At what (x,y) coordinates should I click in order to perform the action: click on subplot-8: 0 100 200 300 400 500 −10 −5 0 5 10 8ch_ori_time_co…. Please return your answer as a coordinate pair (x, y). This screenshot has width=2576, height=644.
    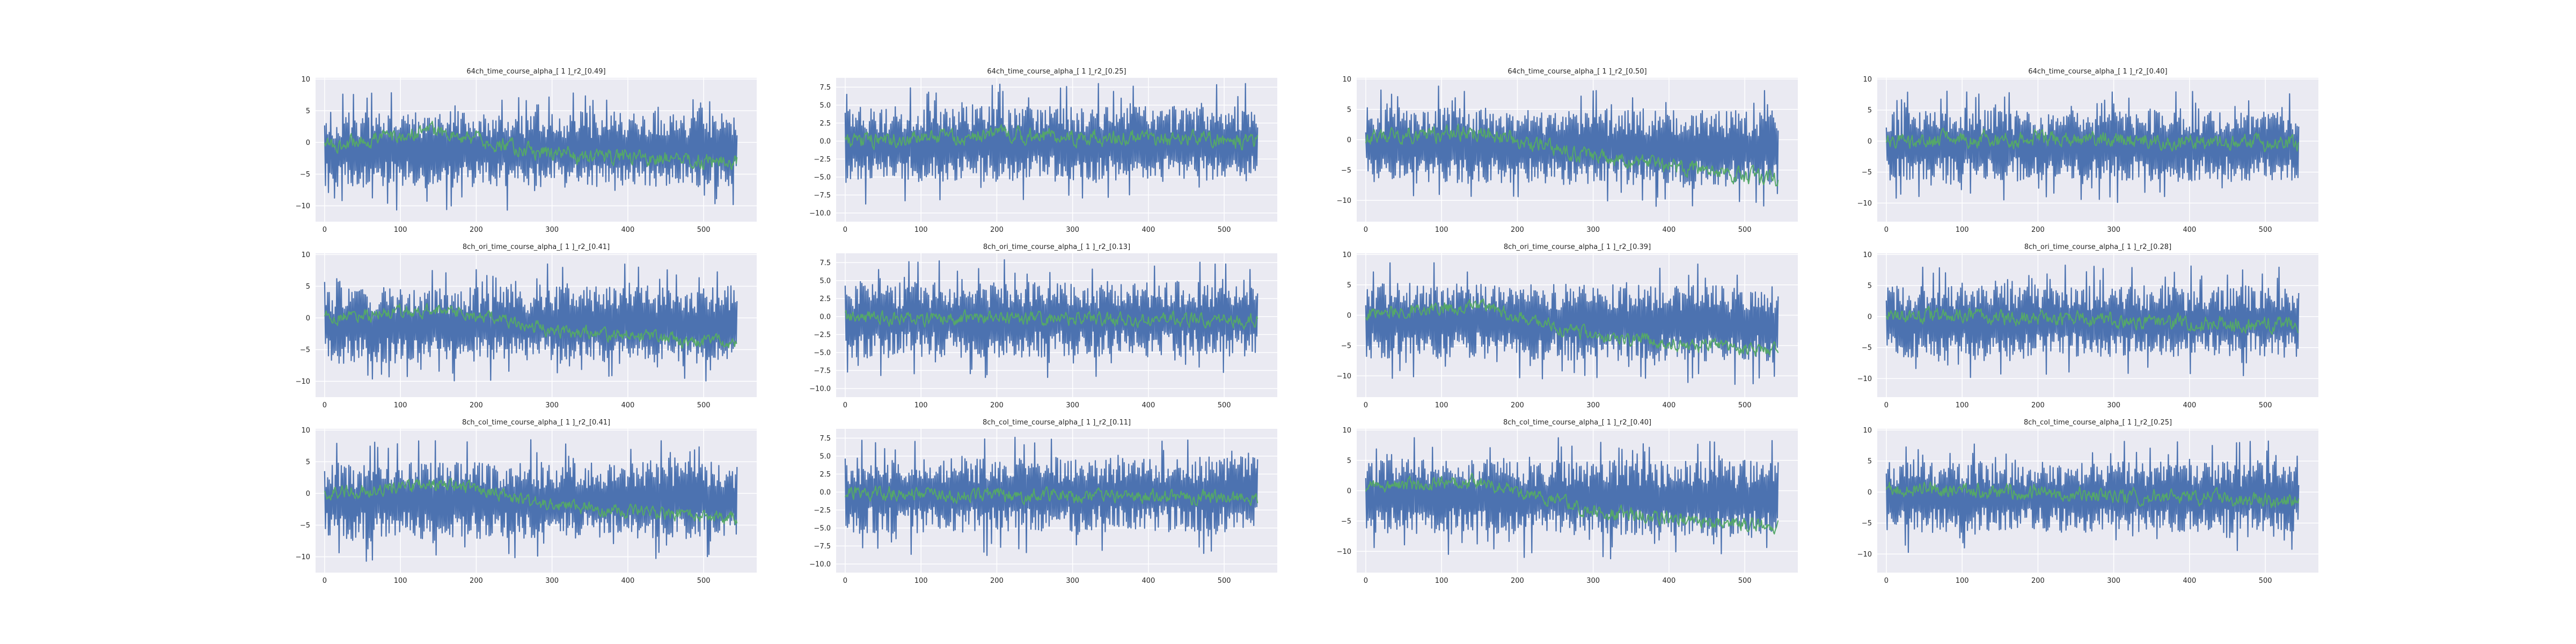
    Looking at the image, I should click on (2087, 326).